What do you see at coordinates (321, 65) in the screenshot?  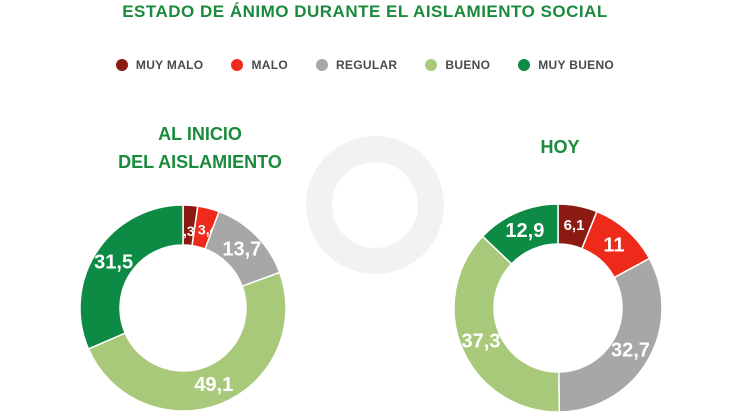 I see `legend-swatch-regular` at bounding box center [321, 65].